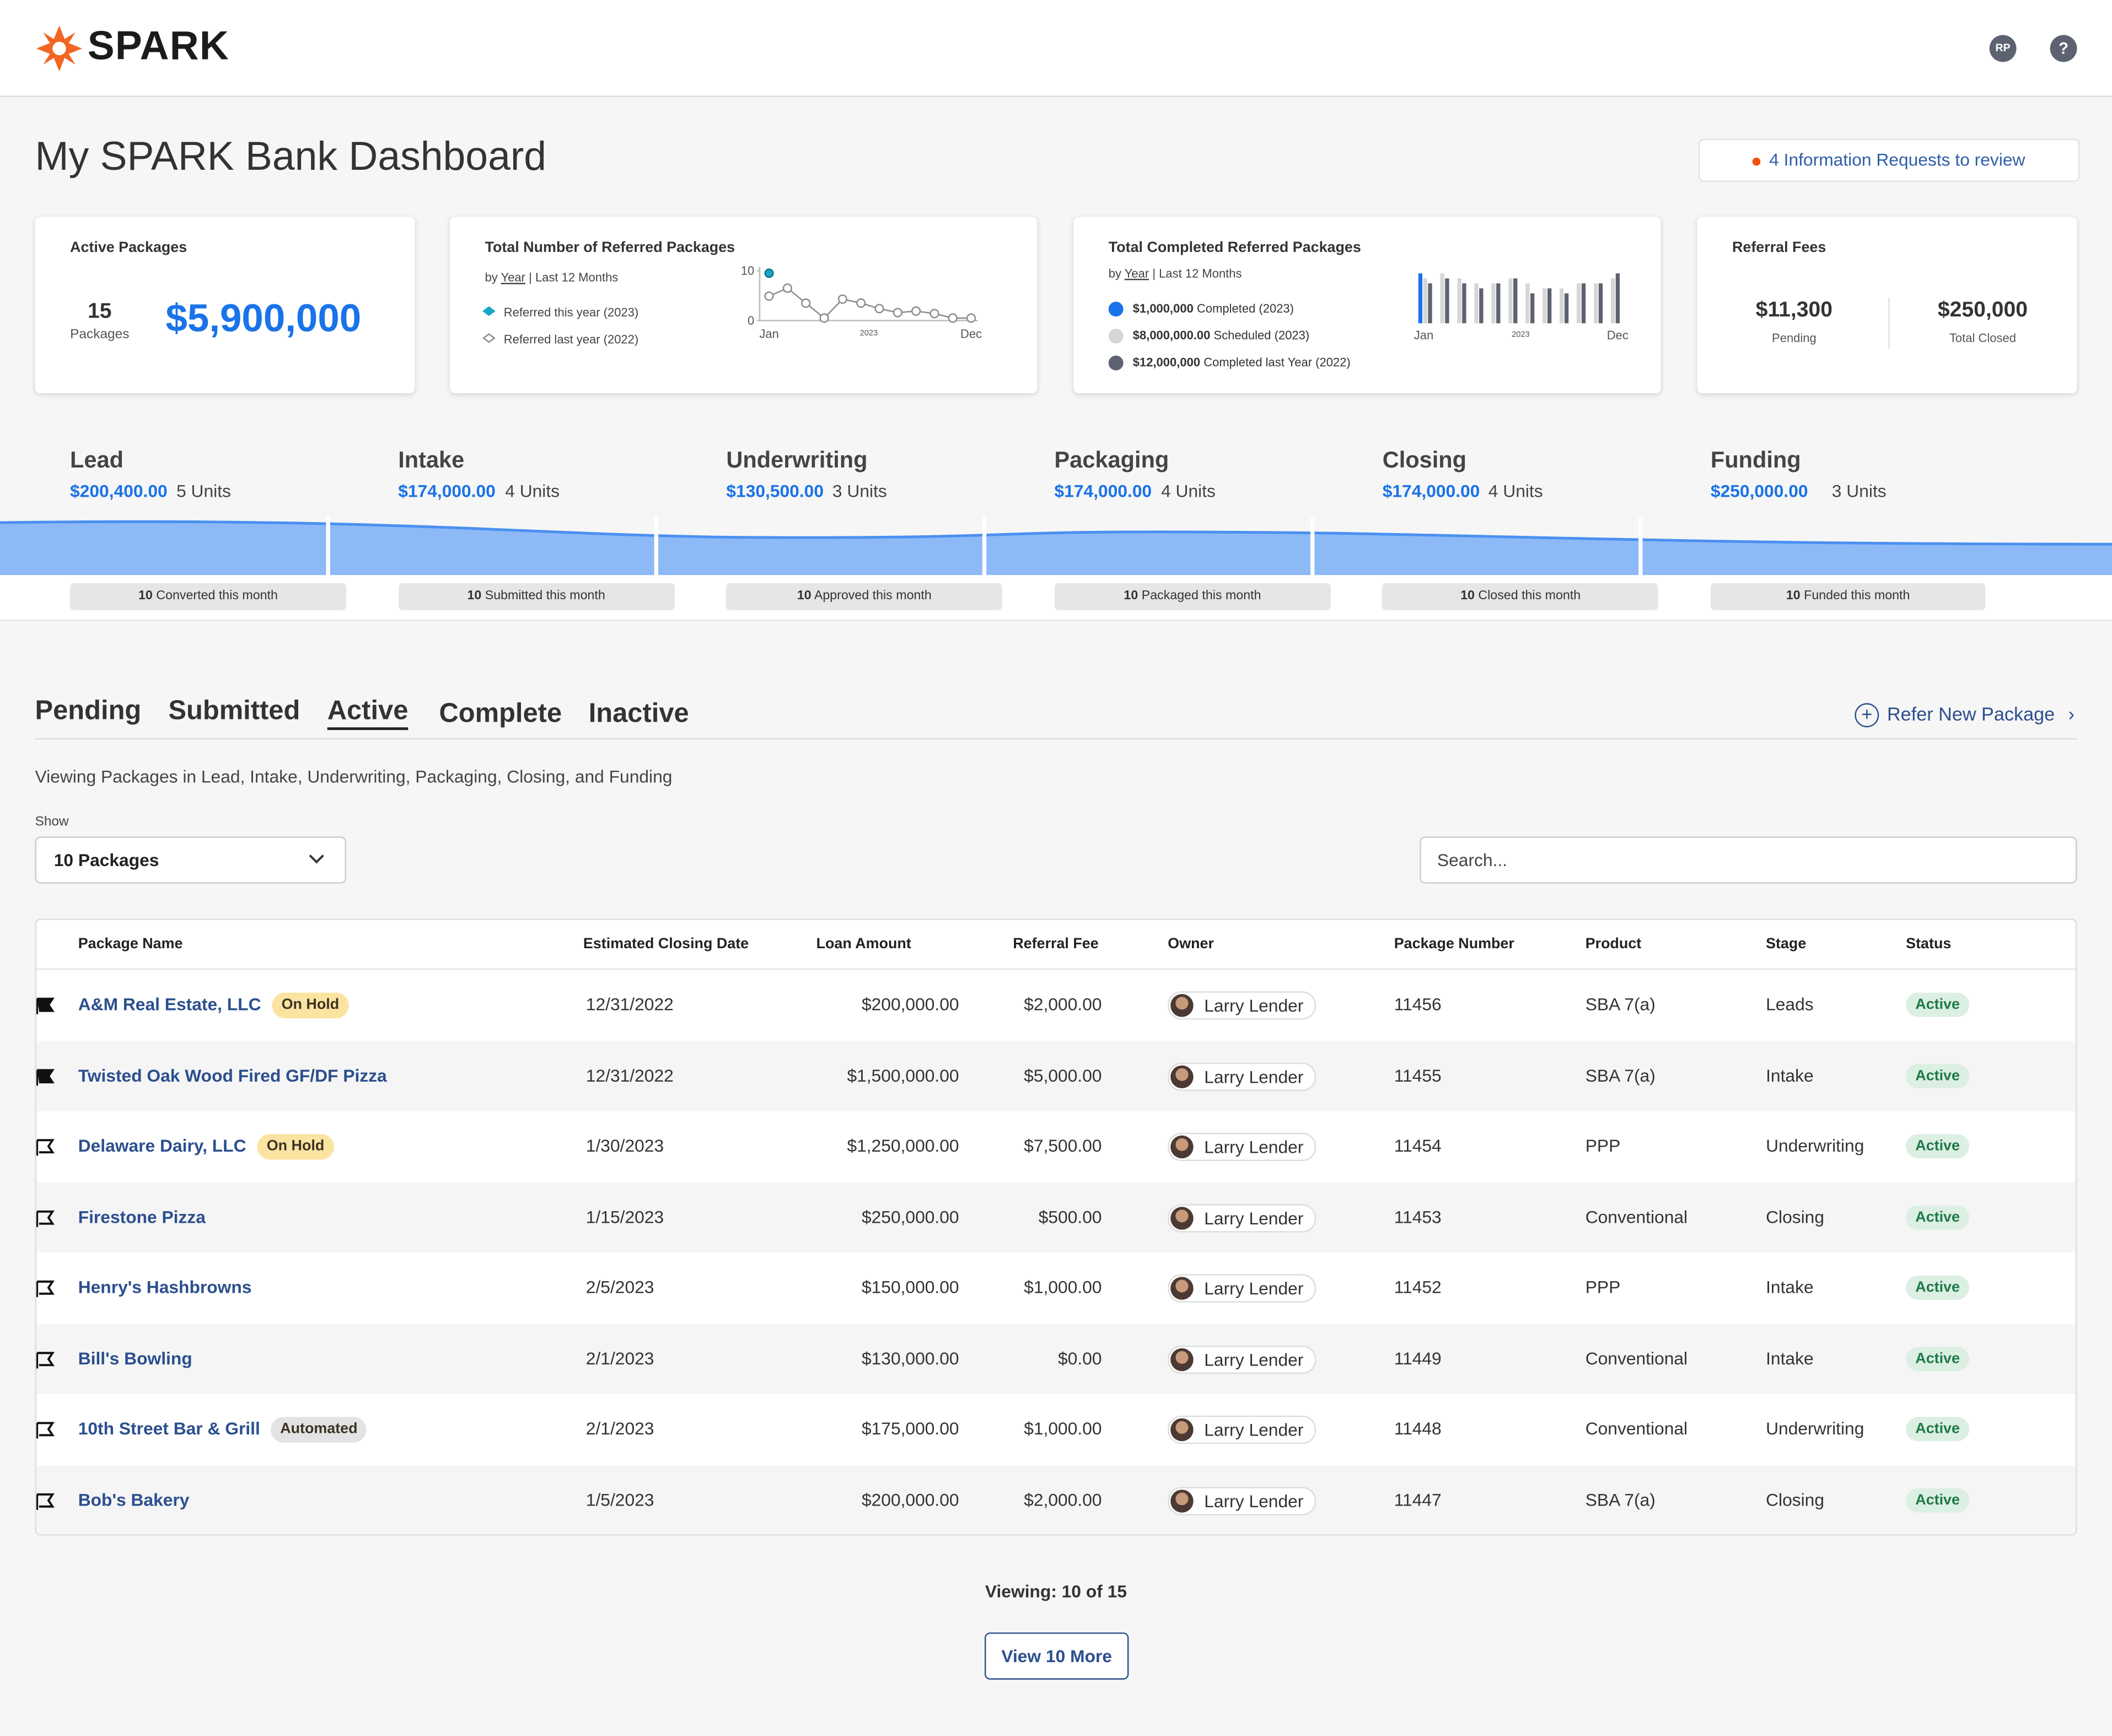  Describe the element at coordinates (190, 860) in the screenshot. I see `show-select: 10 Packages` at that location.